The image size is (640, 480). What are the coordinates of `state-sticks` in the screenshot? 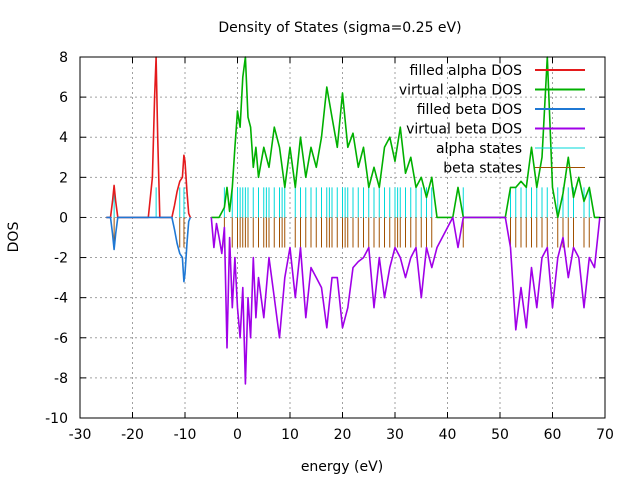 It's located at (351, 217).